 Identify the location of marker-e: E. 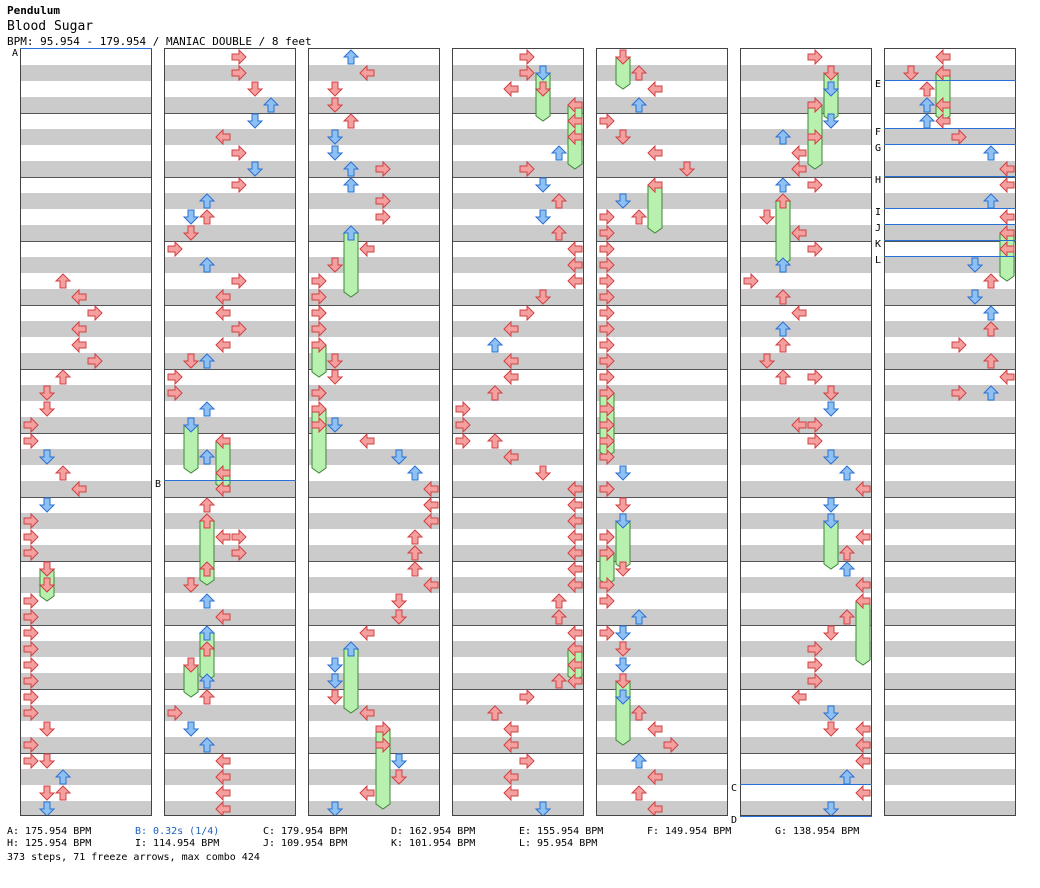
(878, 84).